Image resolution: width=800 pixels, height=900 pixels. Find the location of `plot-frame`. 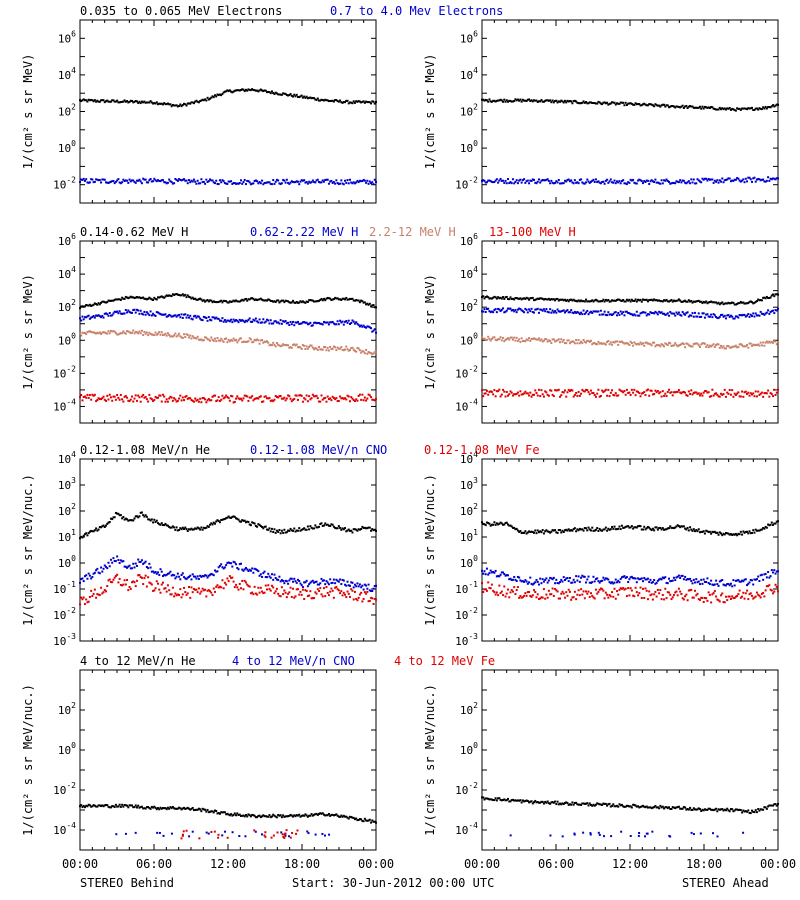

plot-frame is located at coordinates (630, 550).